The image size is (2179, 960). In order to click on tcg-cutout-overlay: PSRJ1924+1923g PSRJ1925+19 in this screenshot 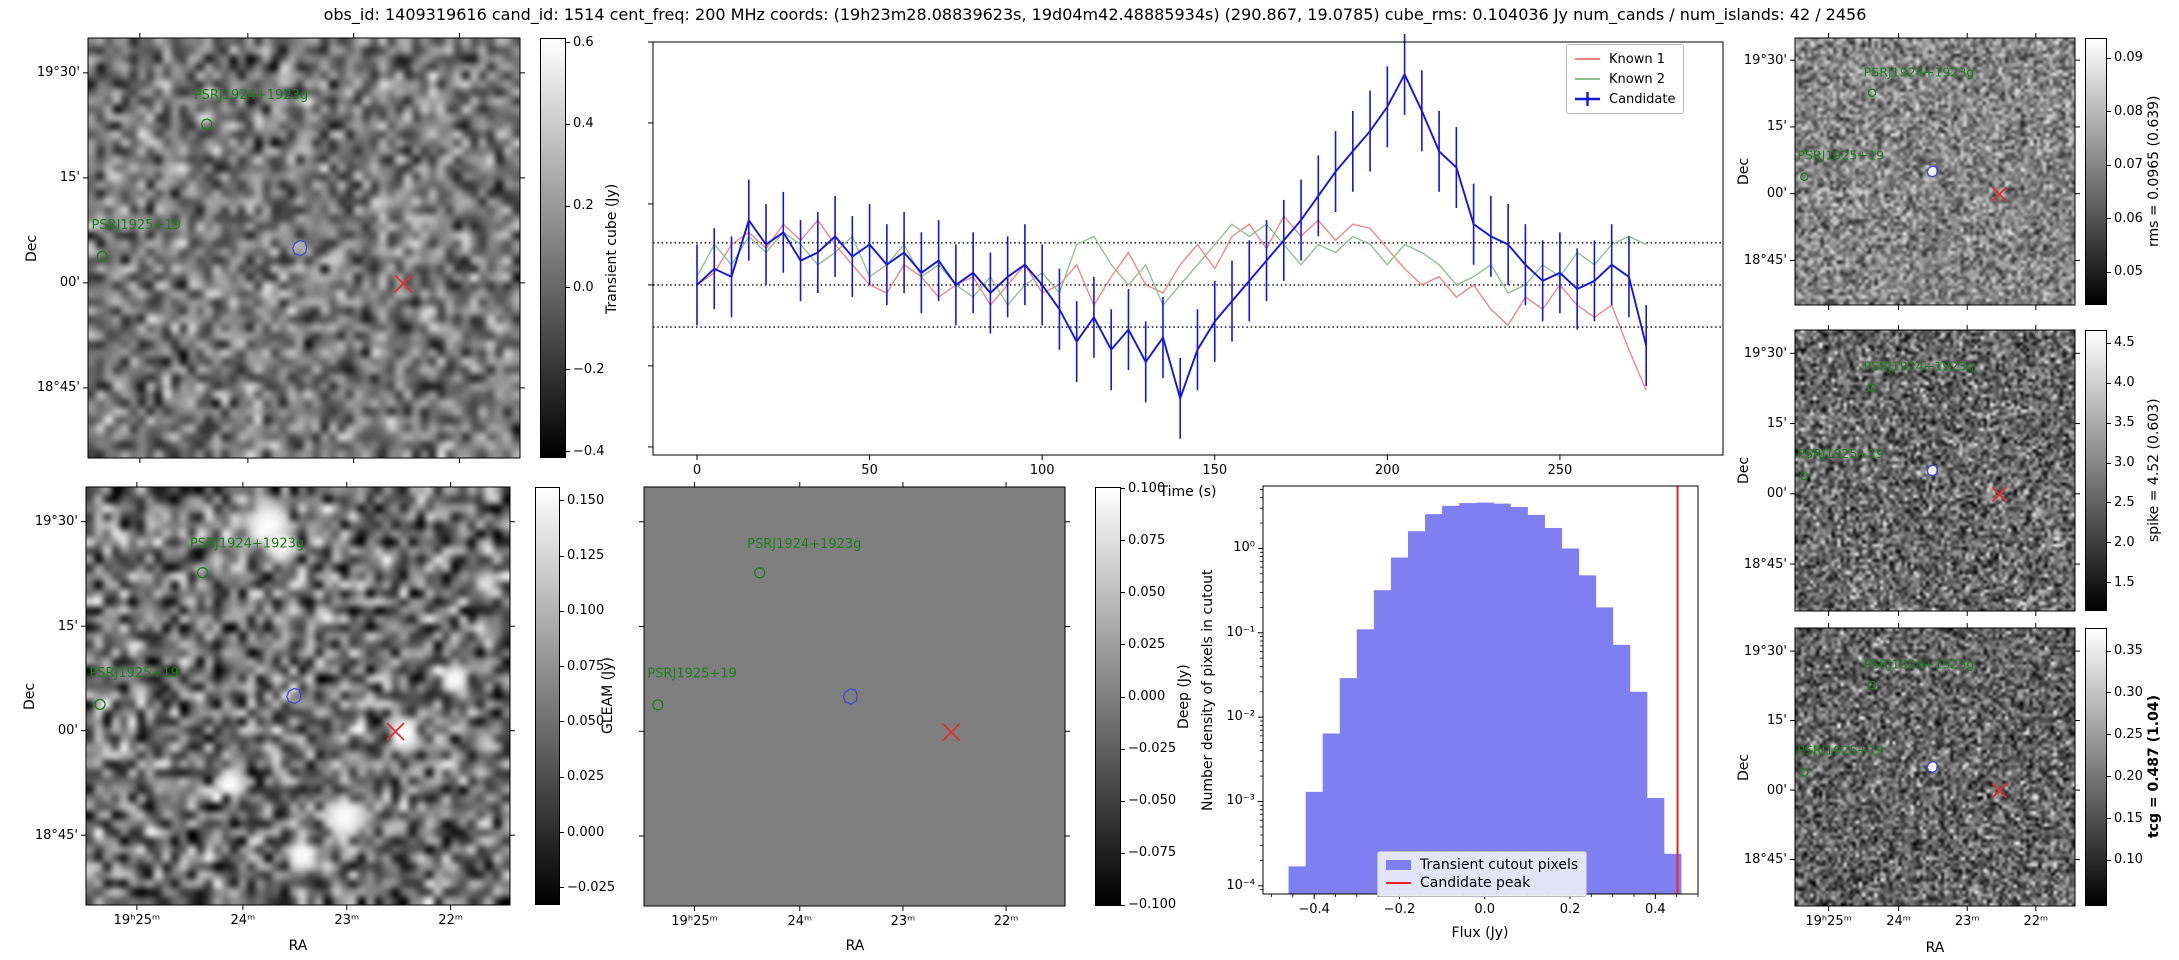, I will do `click(1935, 767)`.